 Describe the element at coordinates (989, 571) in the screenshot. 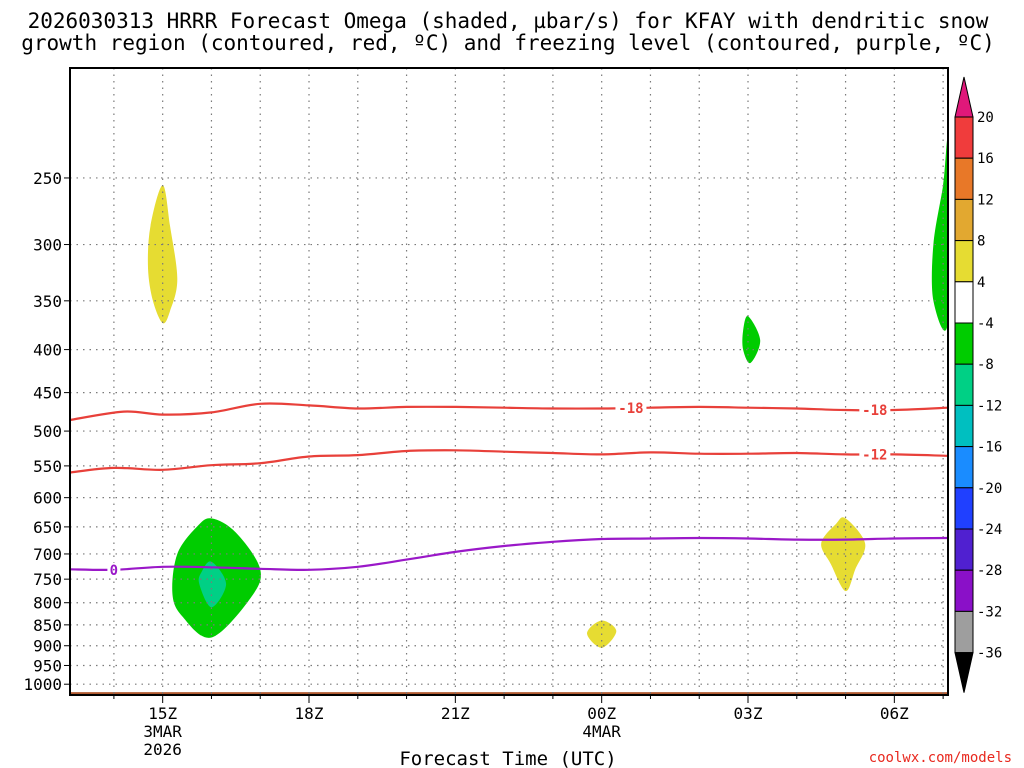

I see `colorbar-label: -28` at that location.